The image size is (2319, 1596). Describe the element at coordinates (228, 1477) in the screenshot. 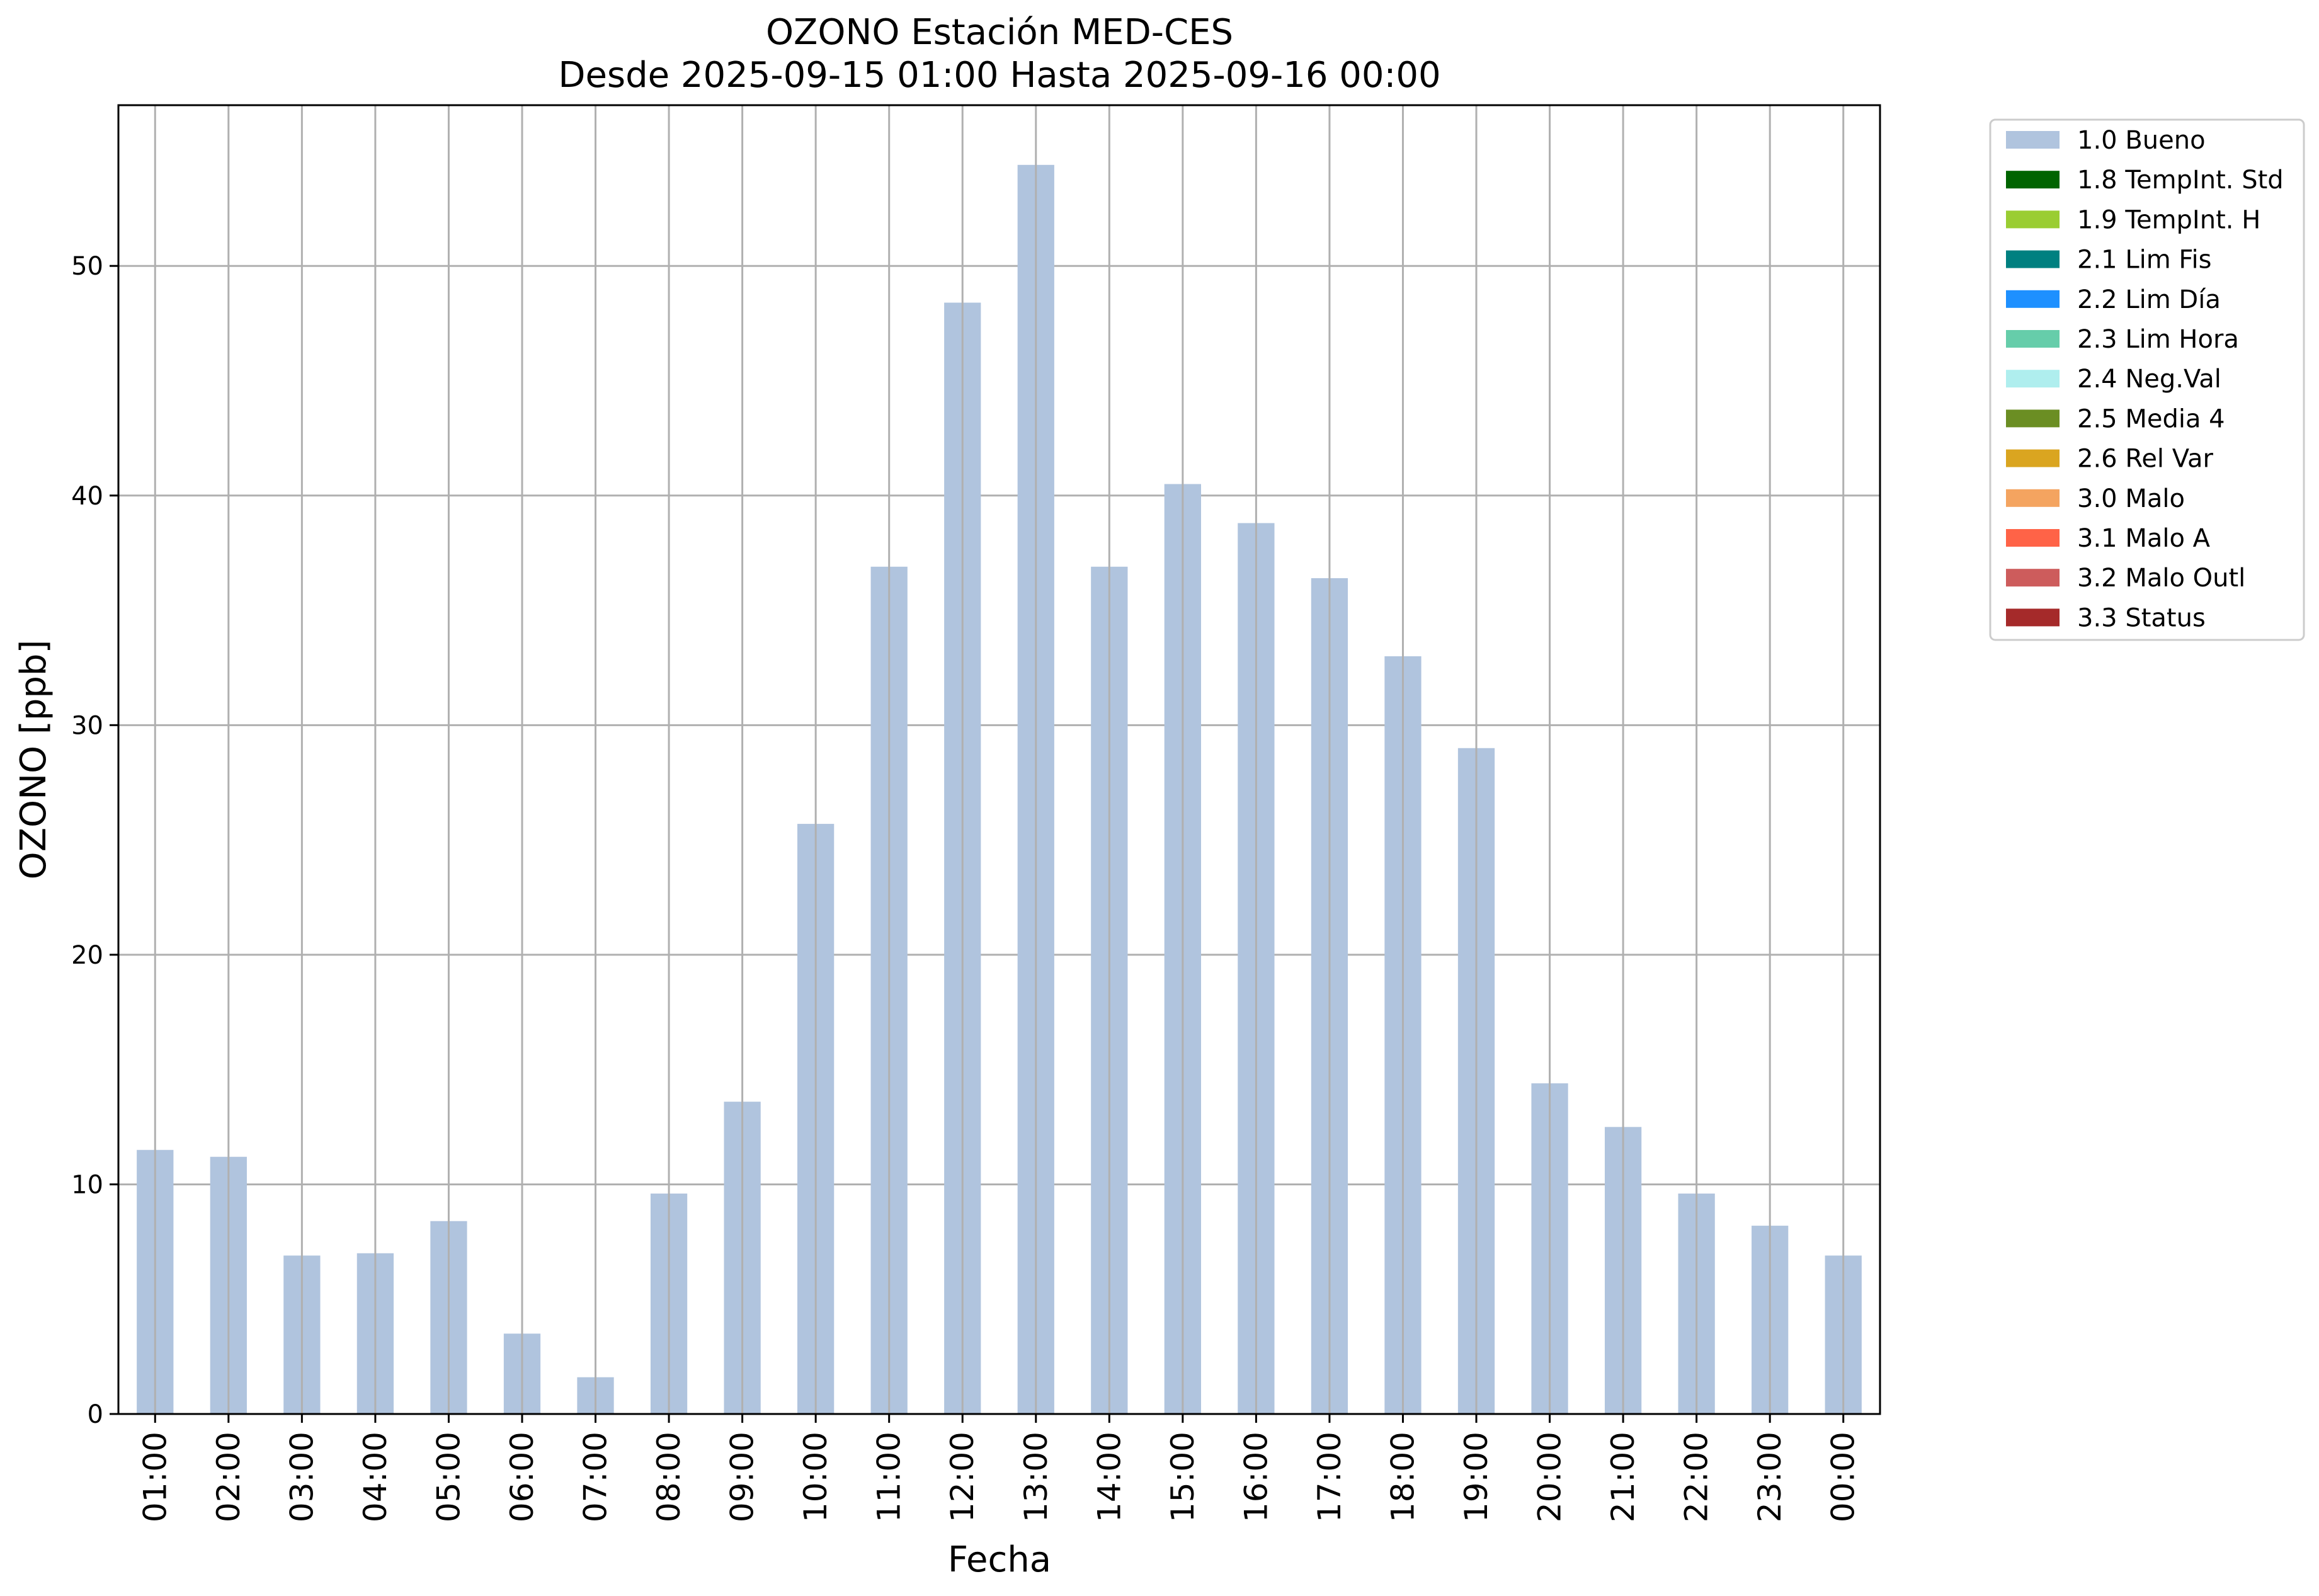

I see `x-tick-label: 02:00` at that location.